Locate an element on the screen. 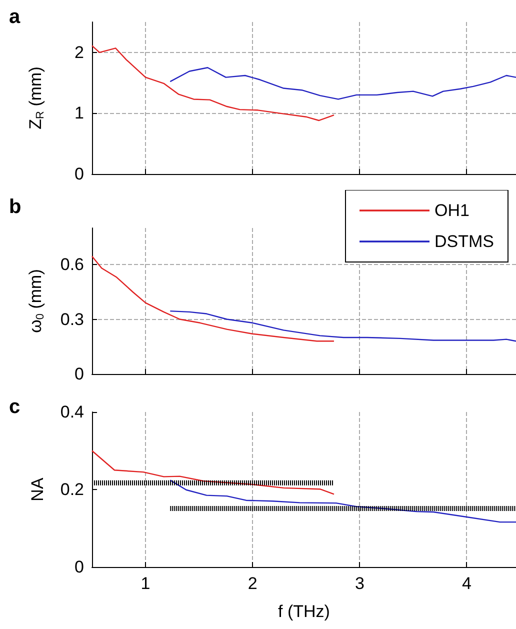  x-tick-label: 2 is located at coordinates (253, 583).